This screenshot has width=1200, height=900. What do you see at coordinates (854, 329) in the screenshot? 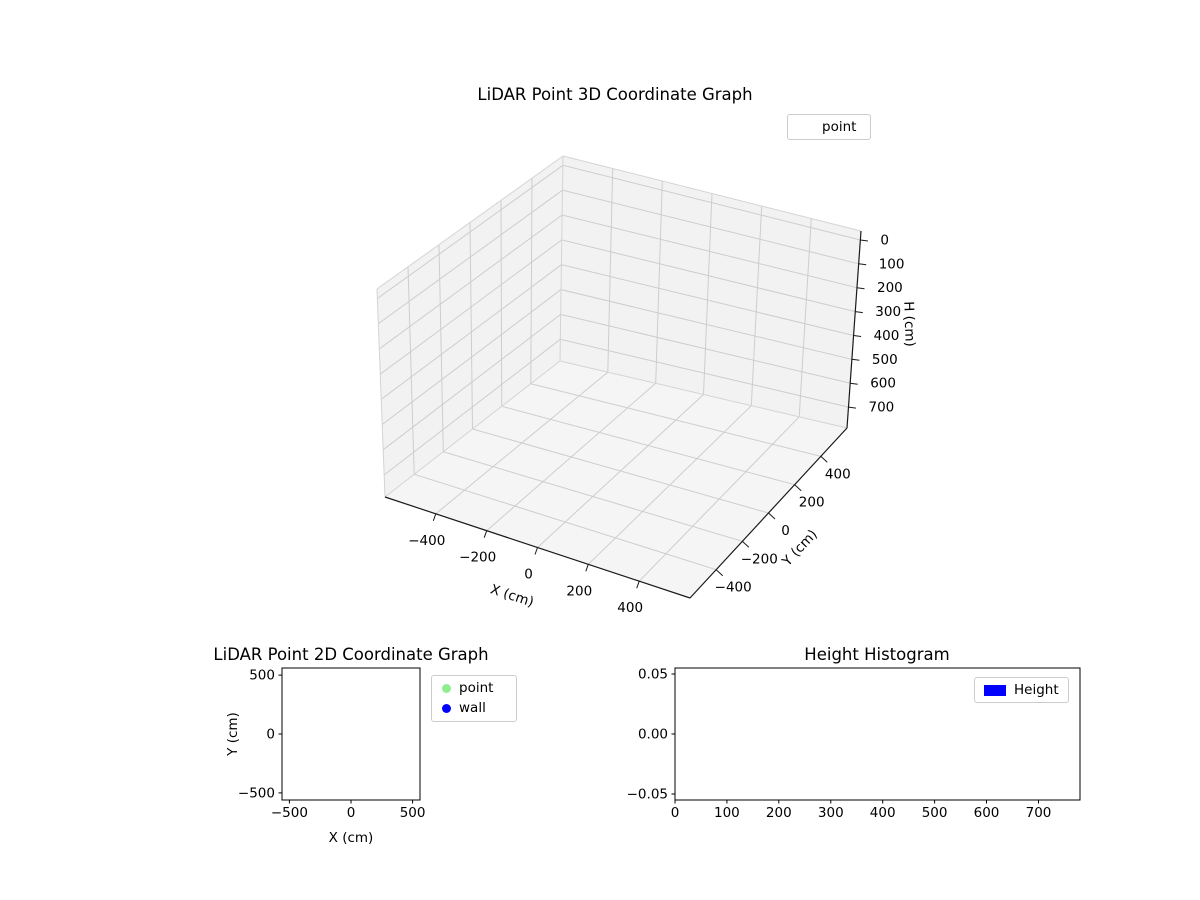
I see `axis-line` at bounding box center [854, 329].